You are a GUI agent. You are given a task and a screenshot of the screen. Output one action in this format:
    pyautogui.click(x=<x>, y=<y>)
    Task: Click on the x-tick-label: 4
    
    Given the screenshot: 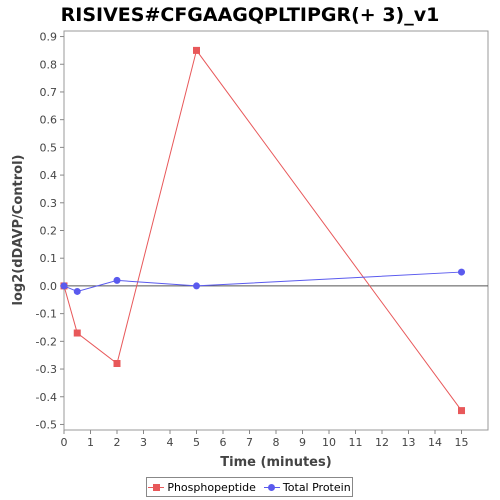 What is the action you would take?
    pyautogui.click(x=170, y=442)
    